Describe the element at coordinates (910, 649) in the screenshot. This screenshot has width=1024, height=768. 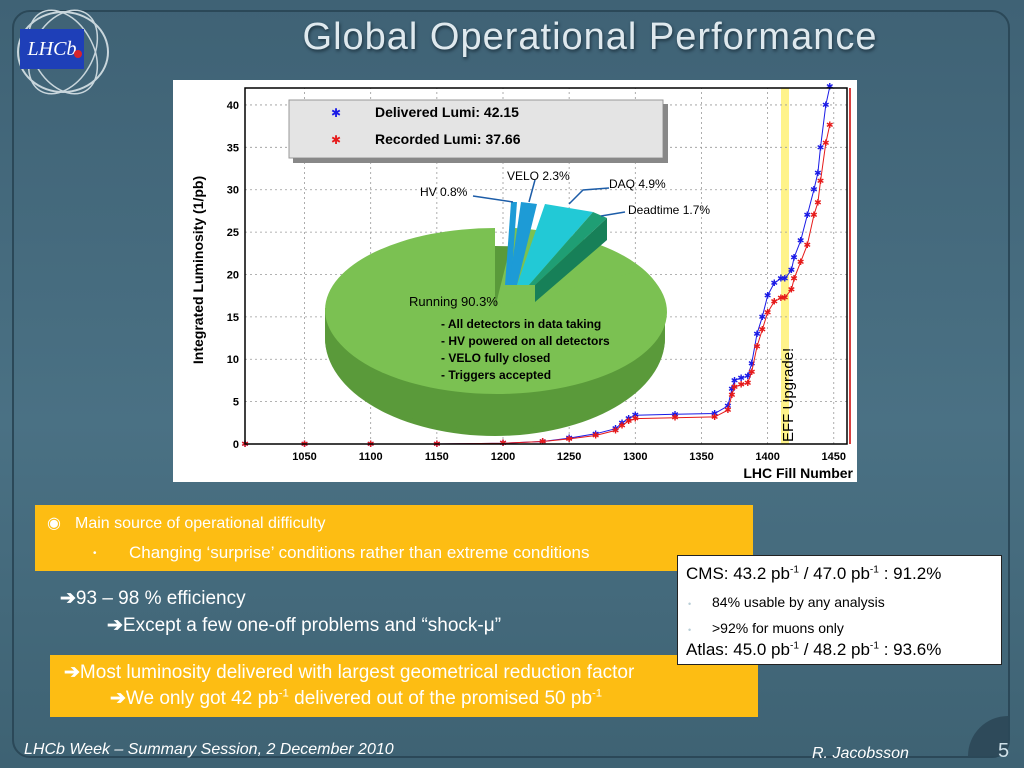
I see `atlas-post: : 93.6%` at that location.